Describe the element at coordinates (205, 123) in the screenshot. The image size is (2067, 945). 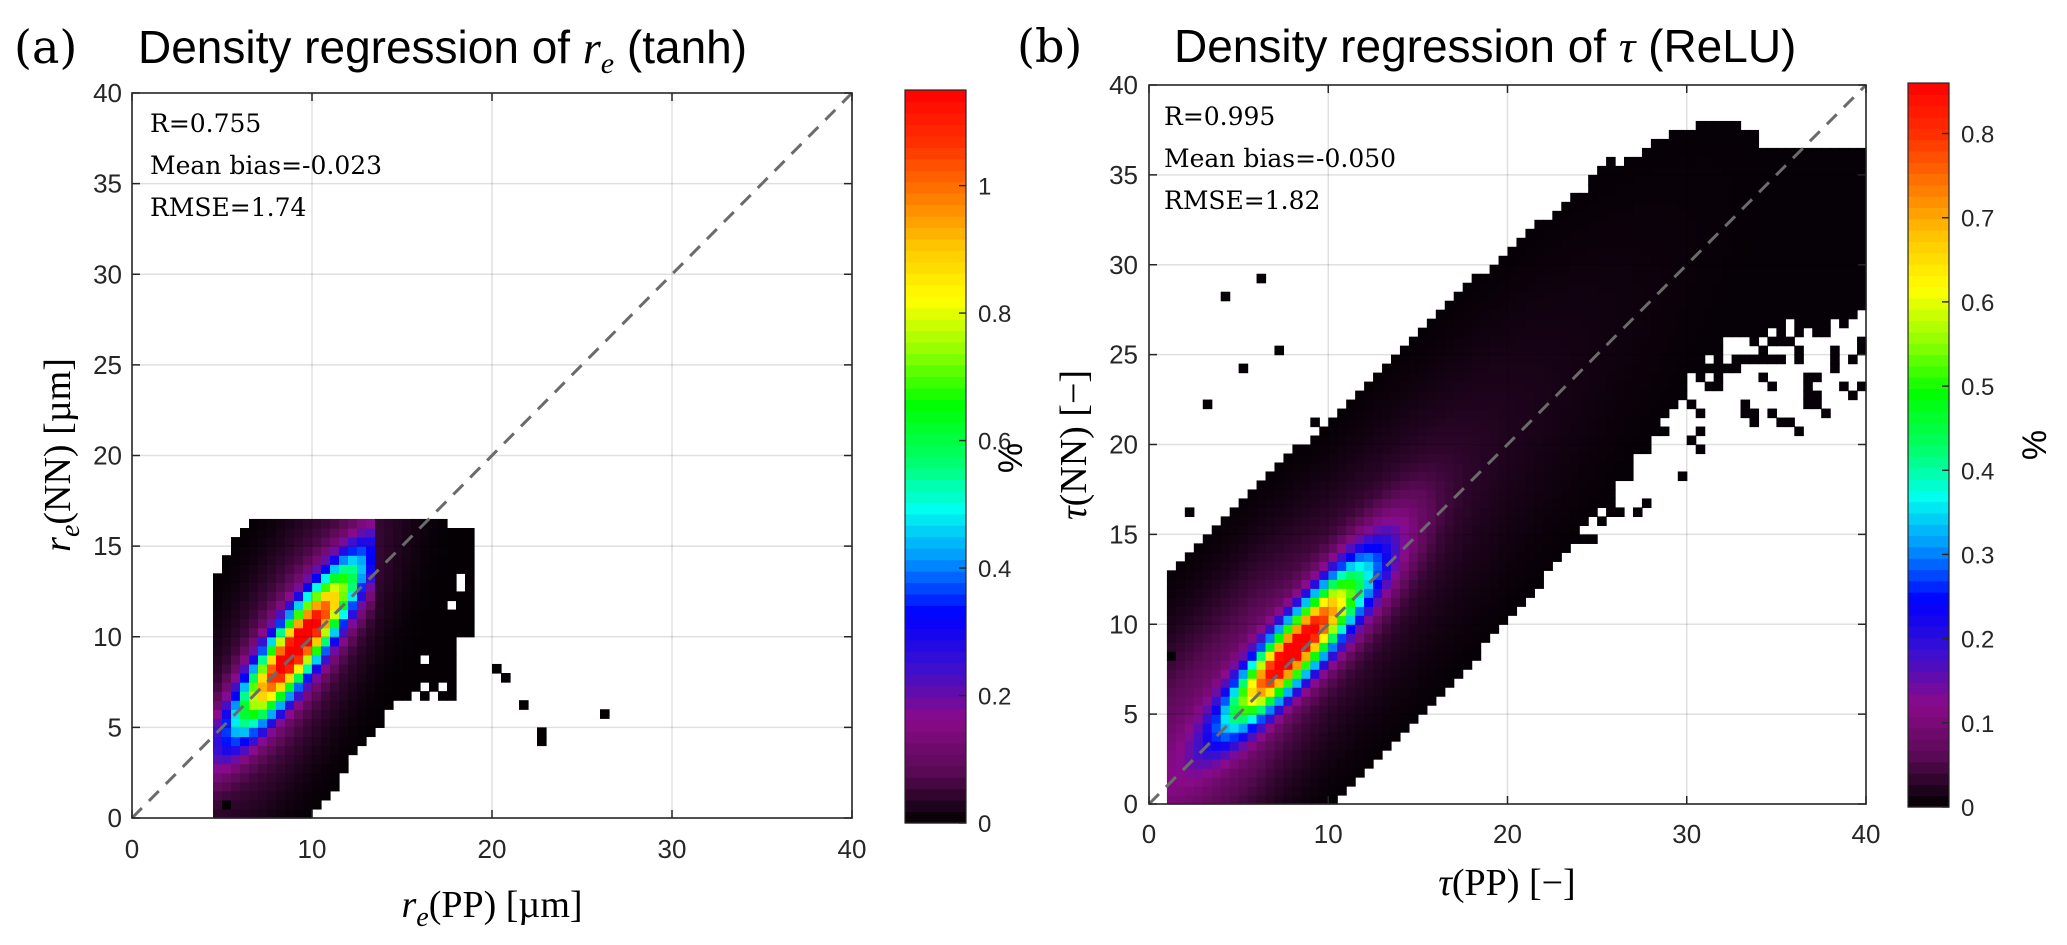
I see `stat-r: R=0.755` at that location.